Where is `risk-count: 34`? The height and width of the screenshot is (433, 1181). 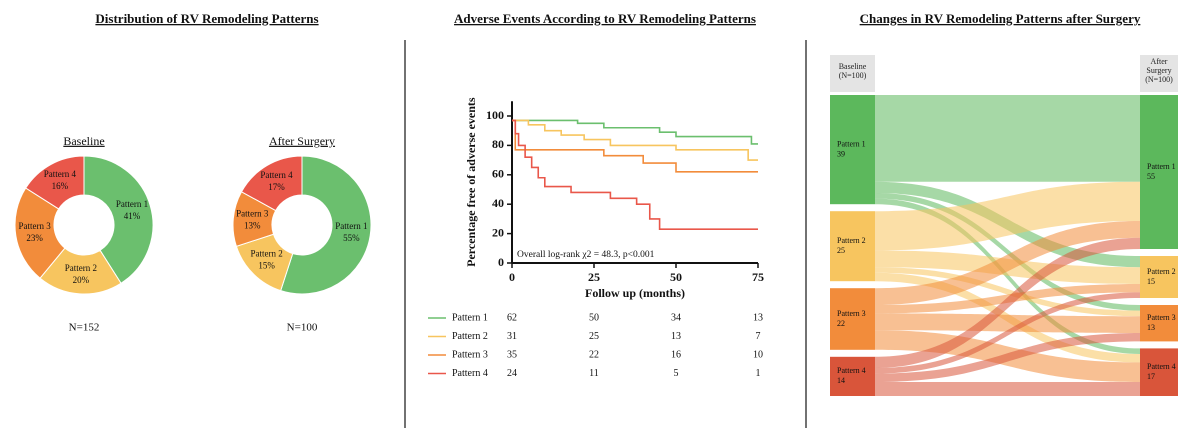 risk-count: 34 is located at coordinates (676, 317).